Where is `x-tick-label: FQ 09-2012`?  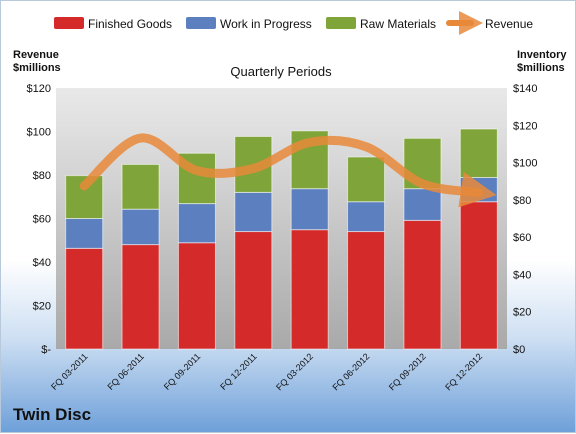
x-tick-label: FQ 09-2012 is located at coordinates (407, 371).